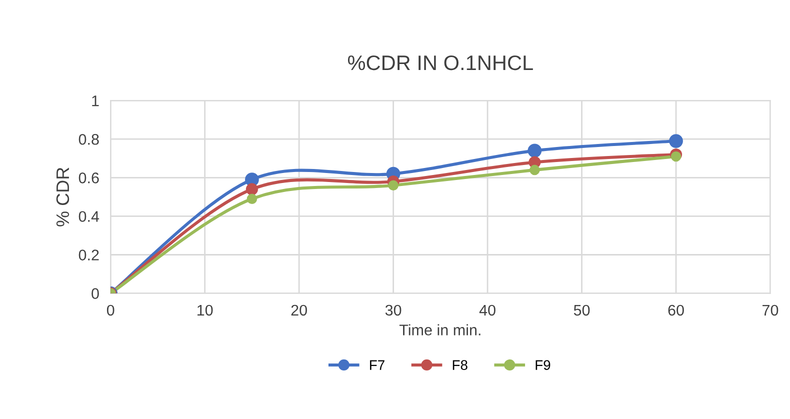  What do you see at coordinates (377, 365) in the screenshot?
I see `legend-label: F7` at bounding box center [377, 365].